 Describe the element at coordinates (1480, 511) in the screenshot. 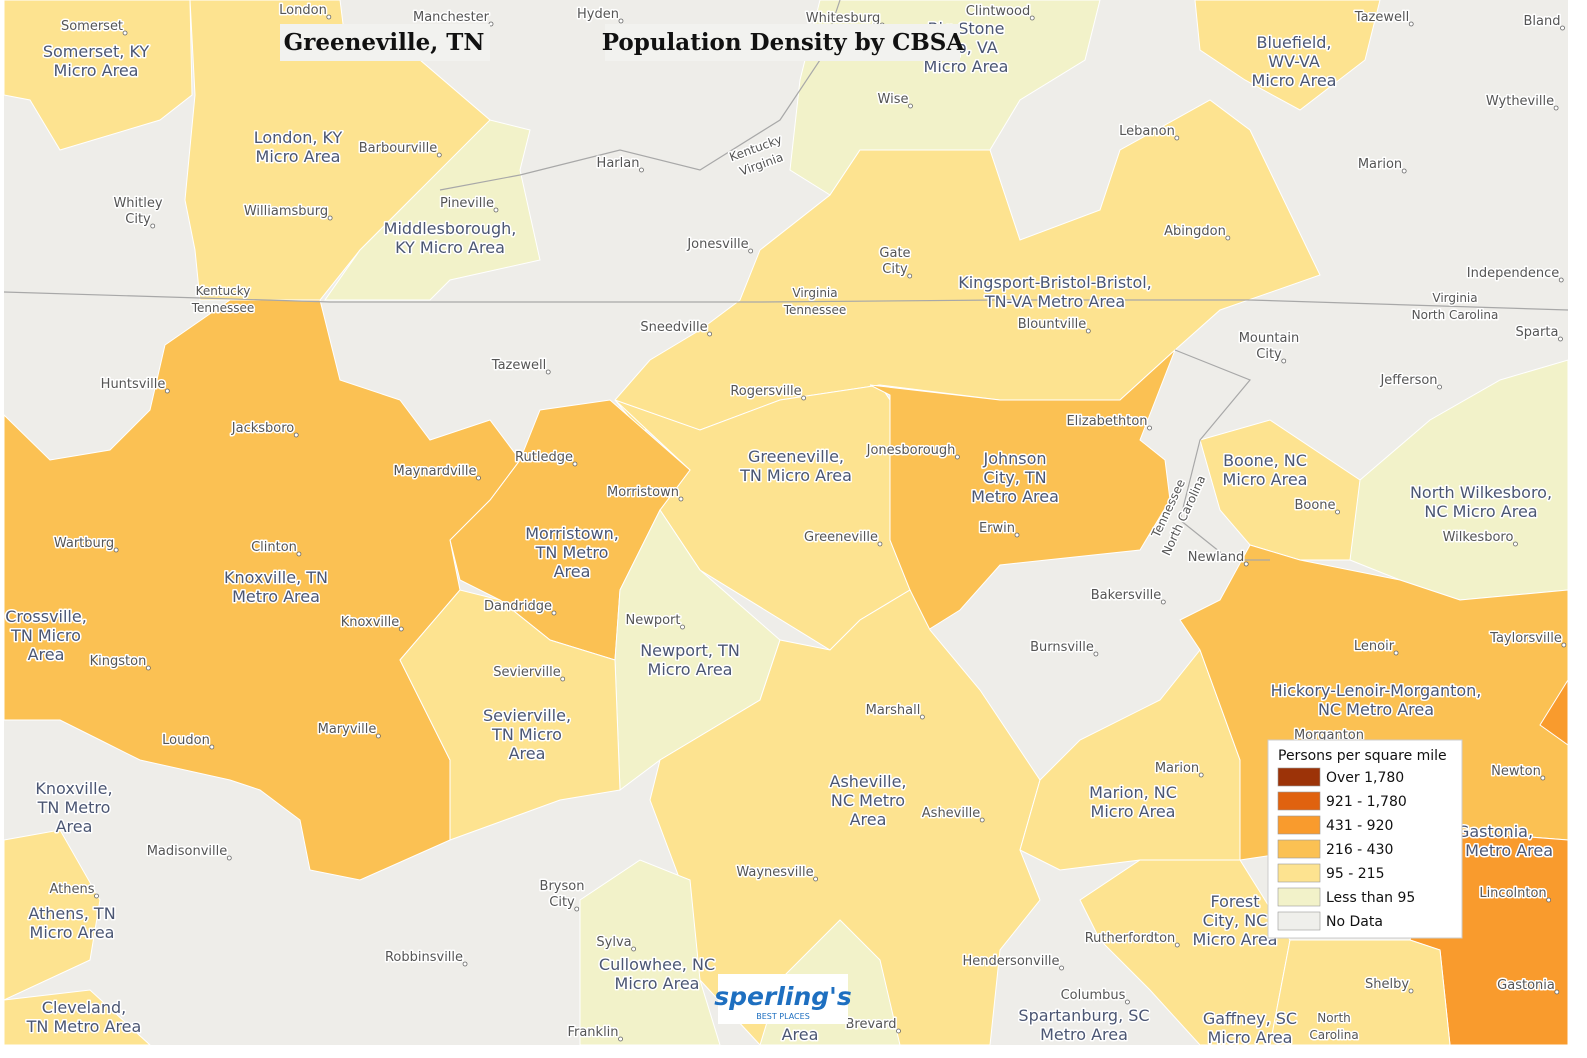

I see `area-label: NC Micro Area` at that location.